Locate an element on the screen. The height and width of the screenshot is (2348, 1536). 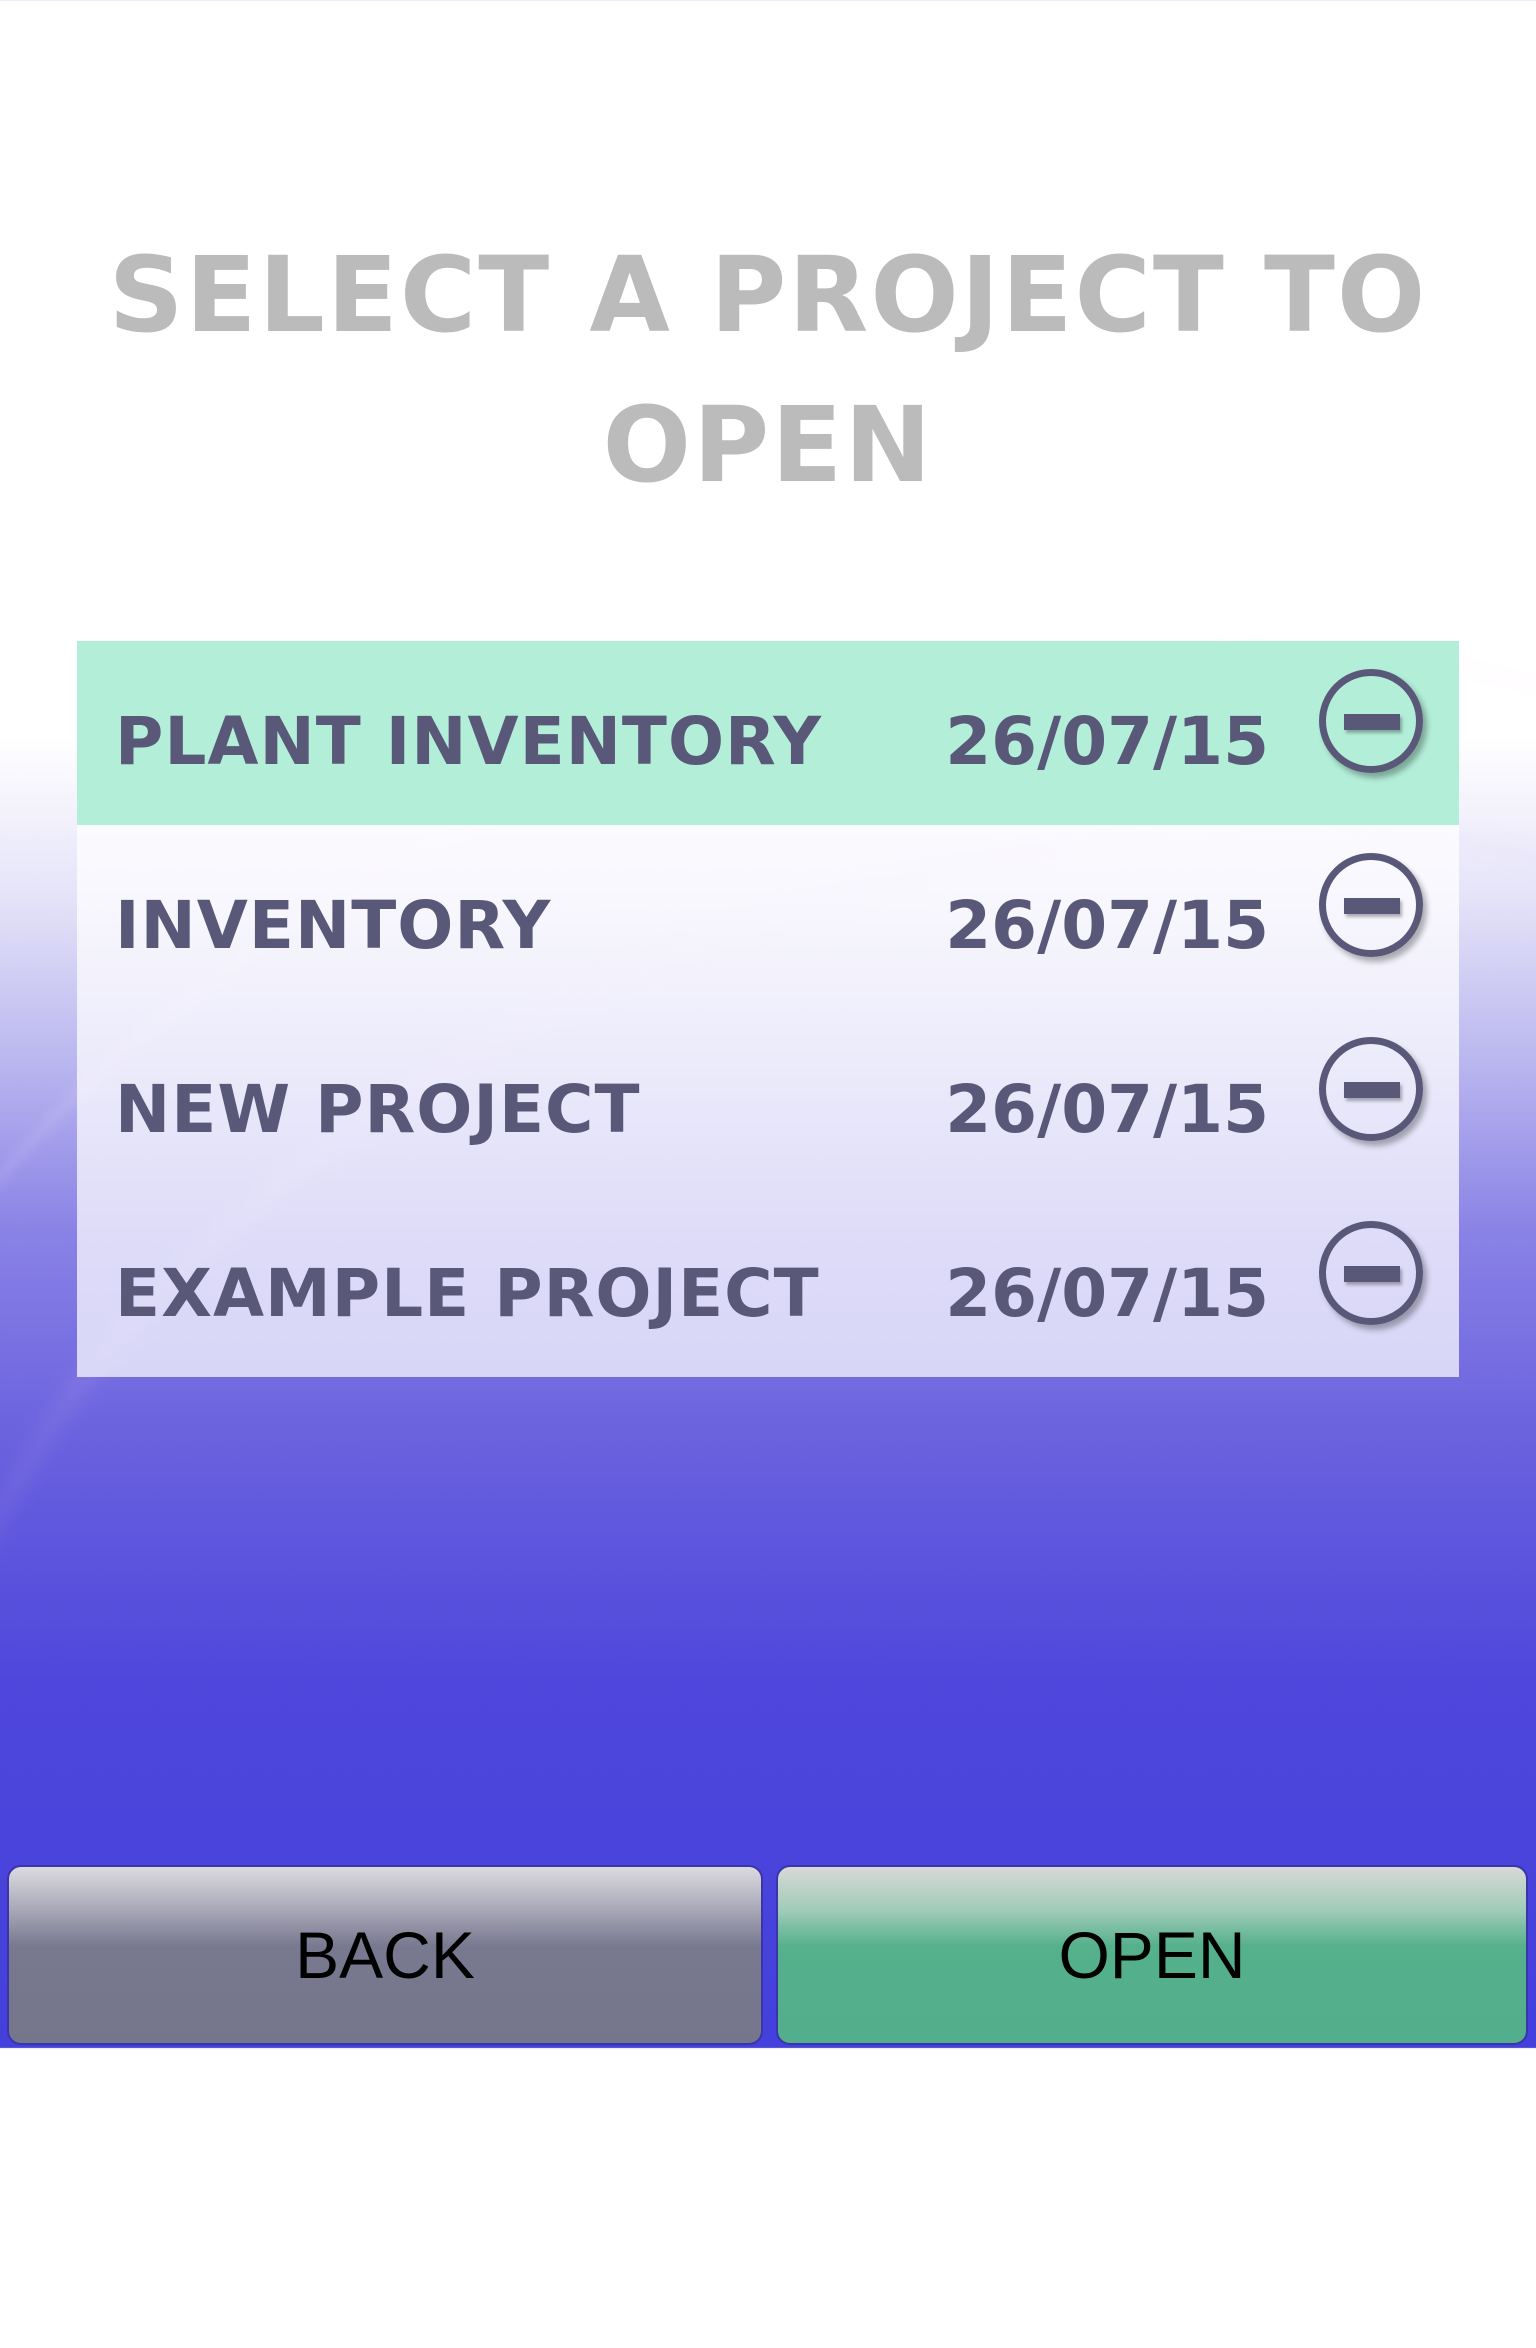
project-name: NEW PROJECT is located at coordinates (378, 1109).